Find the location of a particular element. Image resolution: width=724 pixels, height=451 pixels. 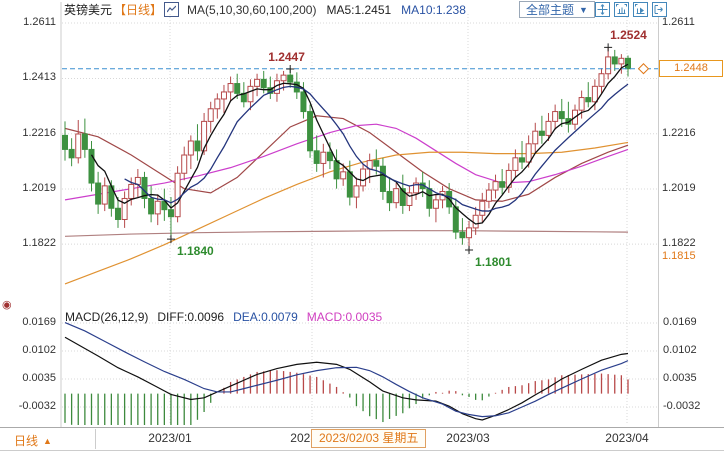

ma10-value-label: MA10:1.238 is located at coordinates (433, 9).